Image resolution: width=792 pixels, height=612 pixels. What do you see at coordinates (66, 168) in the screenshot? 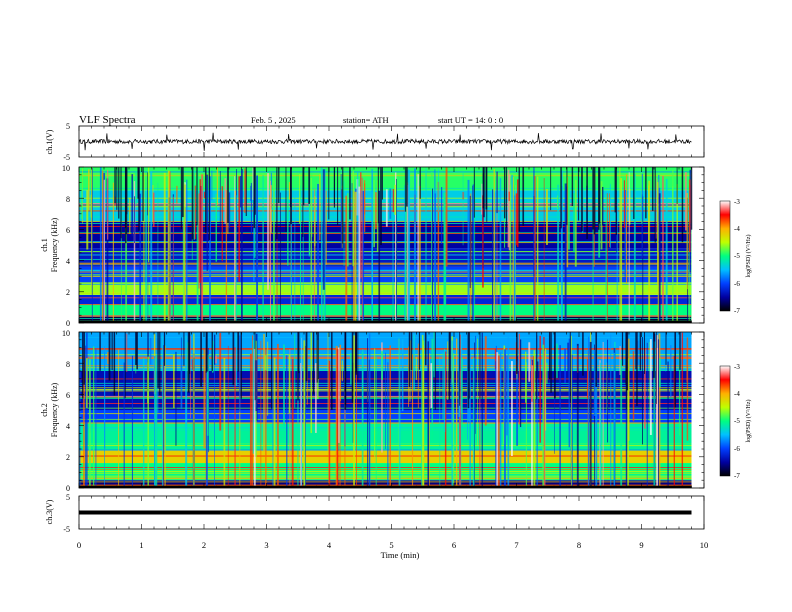
I see `ch1-freq-tick-10: 10` at bounding box center [66, 168].